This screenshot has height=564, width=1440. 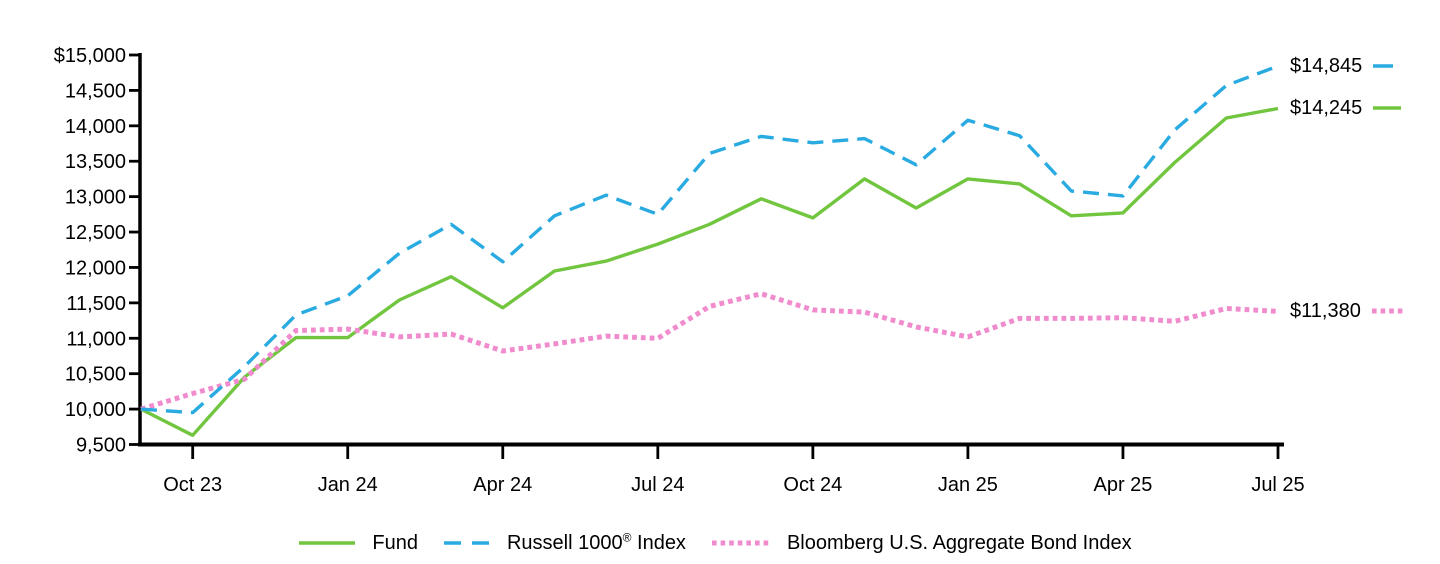 What do you see at coordinates (95, 91) in the screenshot?
I see `y-axis-label: 14,500` at bounding box center [95, 91].